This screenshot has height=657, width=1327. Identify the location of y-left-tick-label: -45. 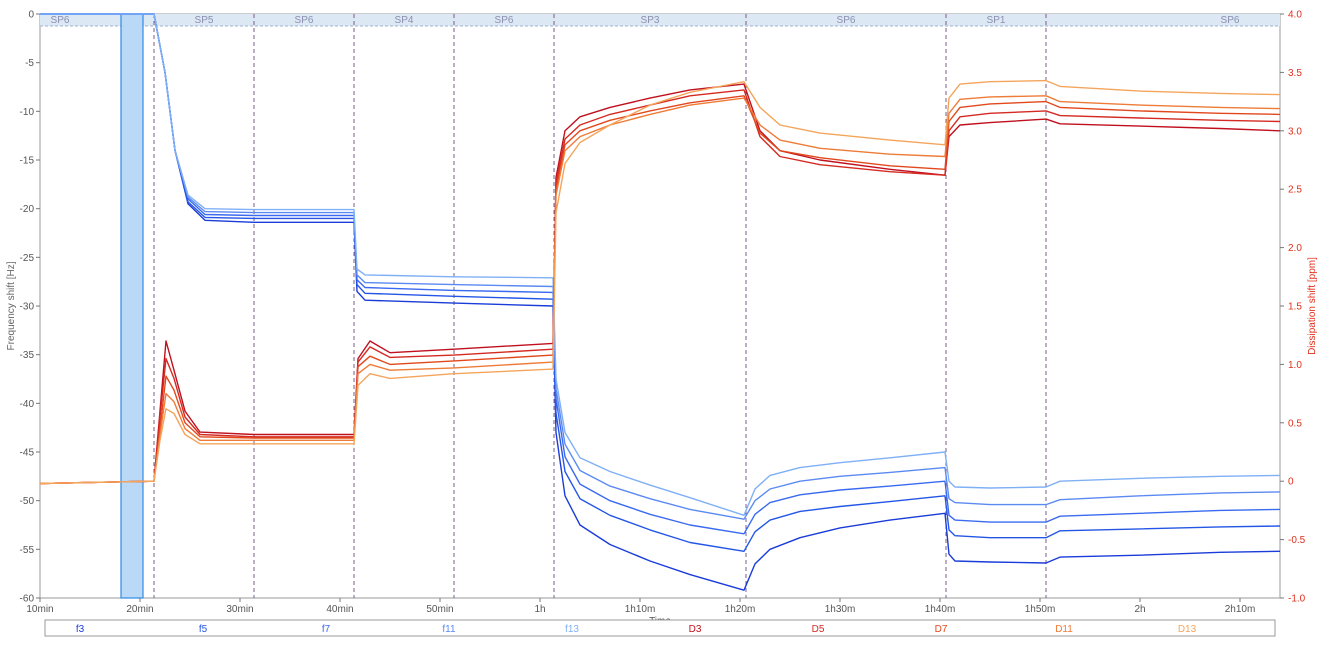
(27, 453).